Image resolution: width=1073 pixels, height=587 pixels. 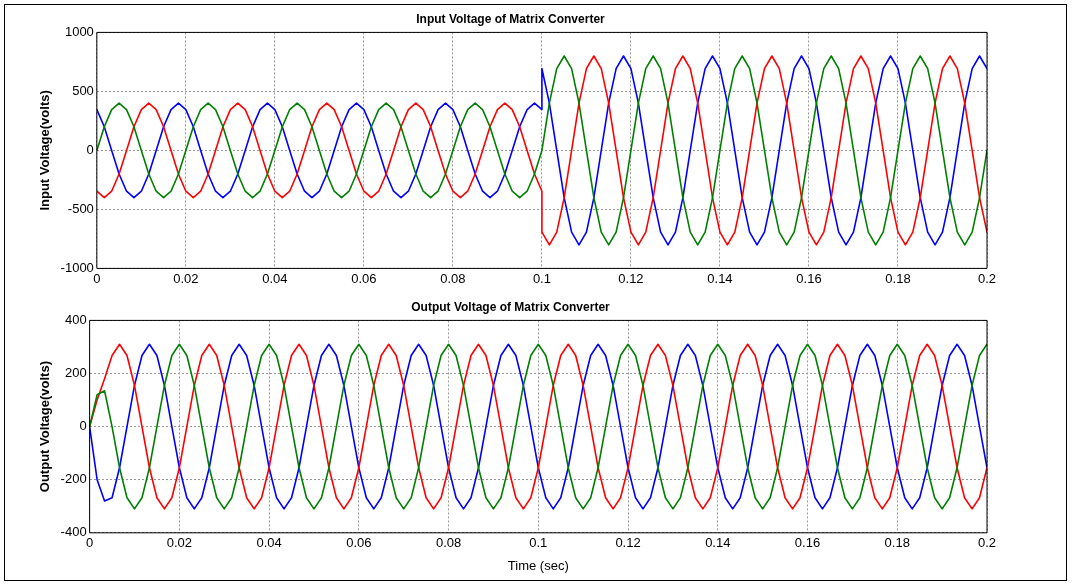 I want to click on y-tick-label: 1000, so click(x=79, y=31).